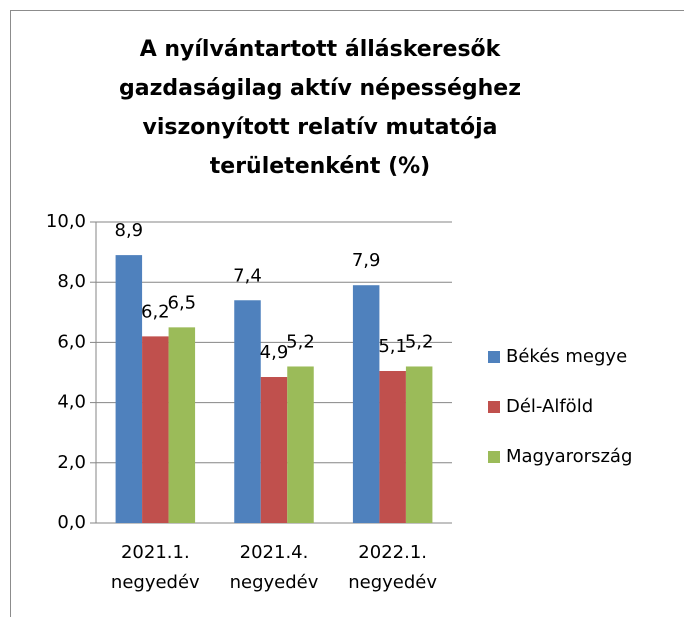 The image size is (684, 617). Describe the element at coordinates (155, 311) in the screenshot. I see `value-label: 6,2` at that location.